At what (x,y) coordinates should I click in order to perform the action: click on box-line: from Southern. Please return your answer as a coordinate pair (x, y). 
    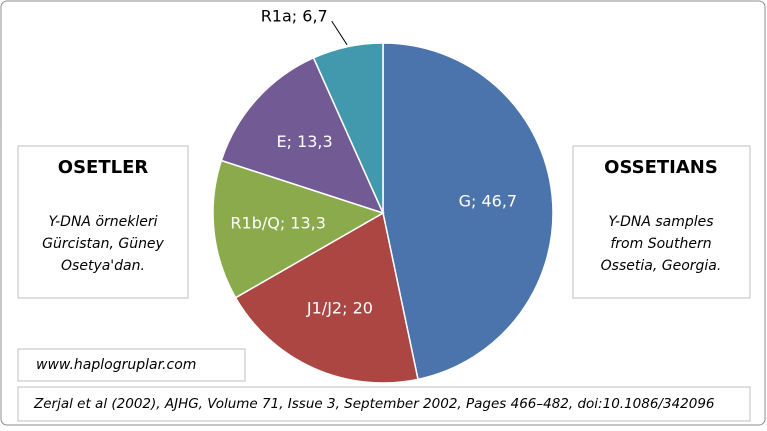
    Looking at the image, I should click on (660, 244).